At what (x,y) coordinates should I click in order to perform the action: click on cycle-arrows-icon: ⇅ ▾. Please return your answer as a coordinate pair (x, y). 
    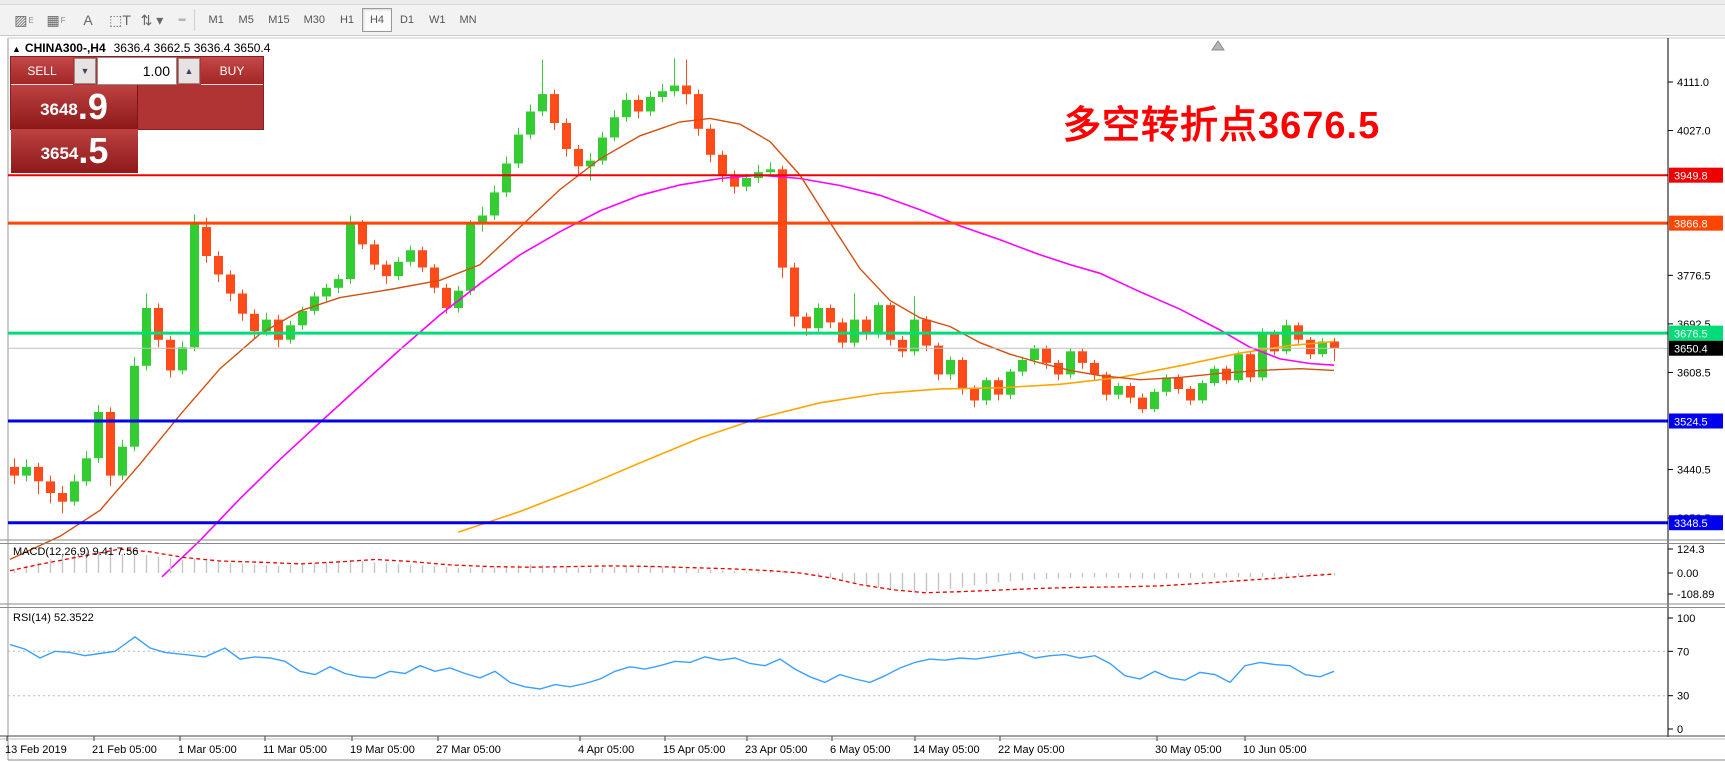
    Looking at the image, I should click on (152, 19).